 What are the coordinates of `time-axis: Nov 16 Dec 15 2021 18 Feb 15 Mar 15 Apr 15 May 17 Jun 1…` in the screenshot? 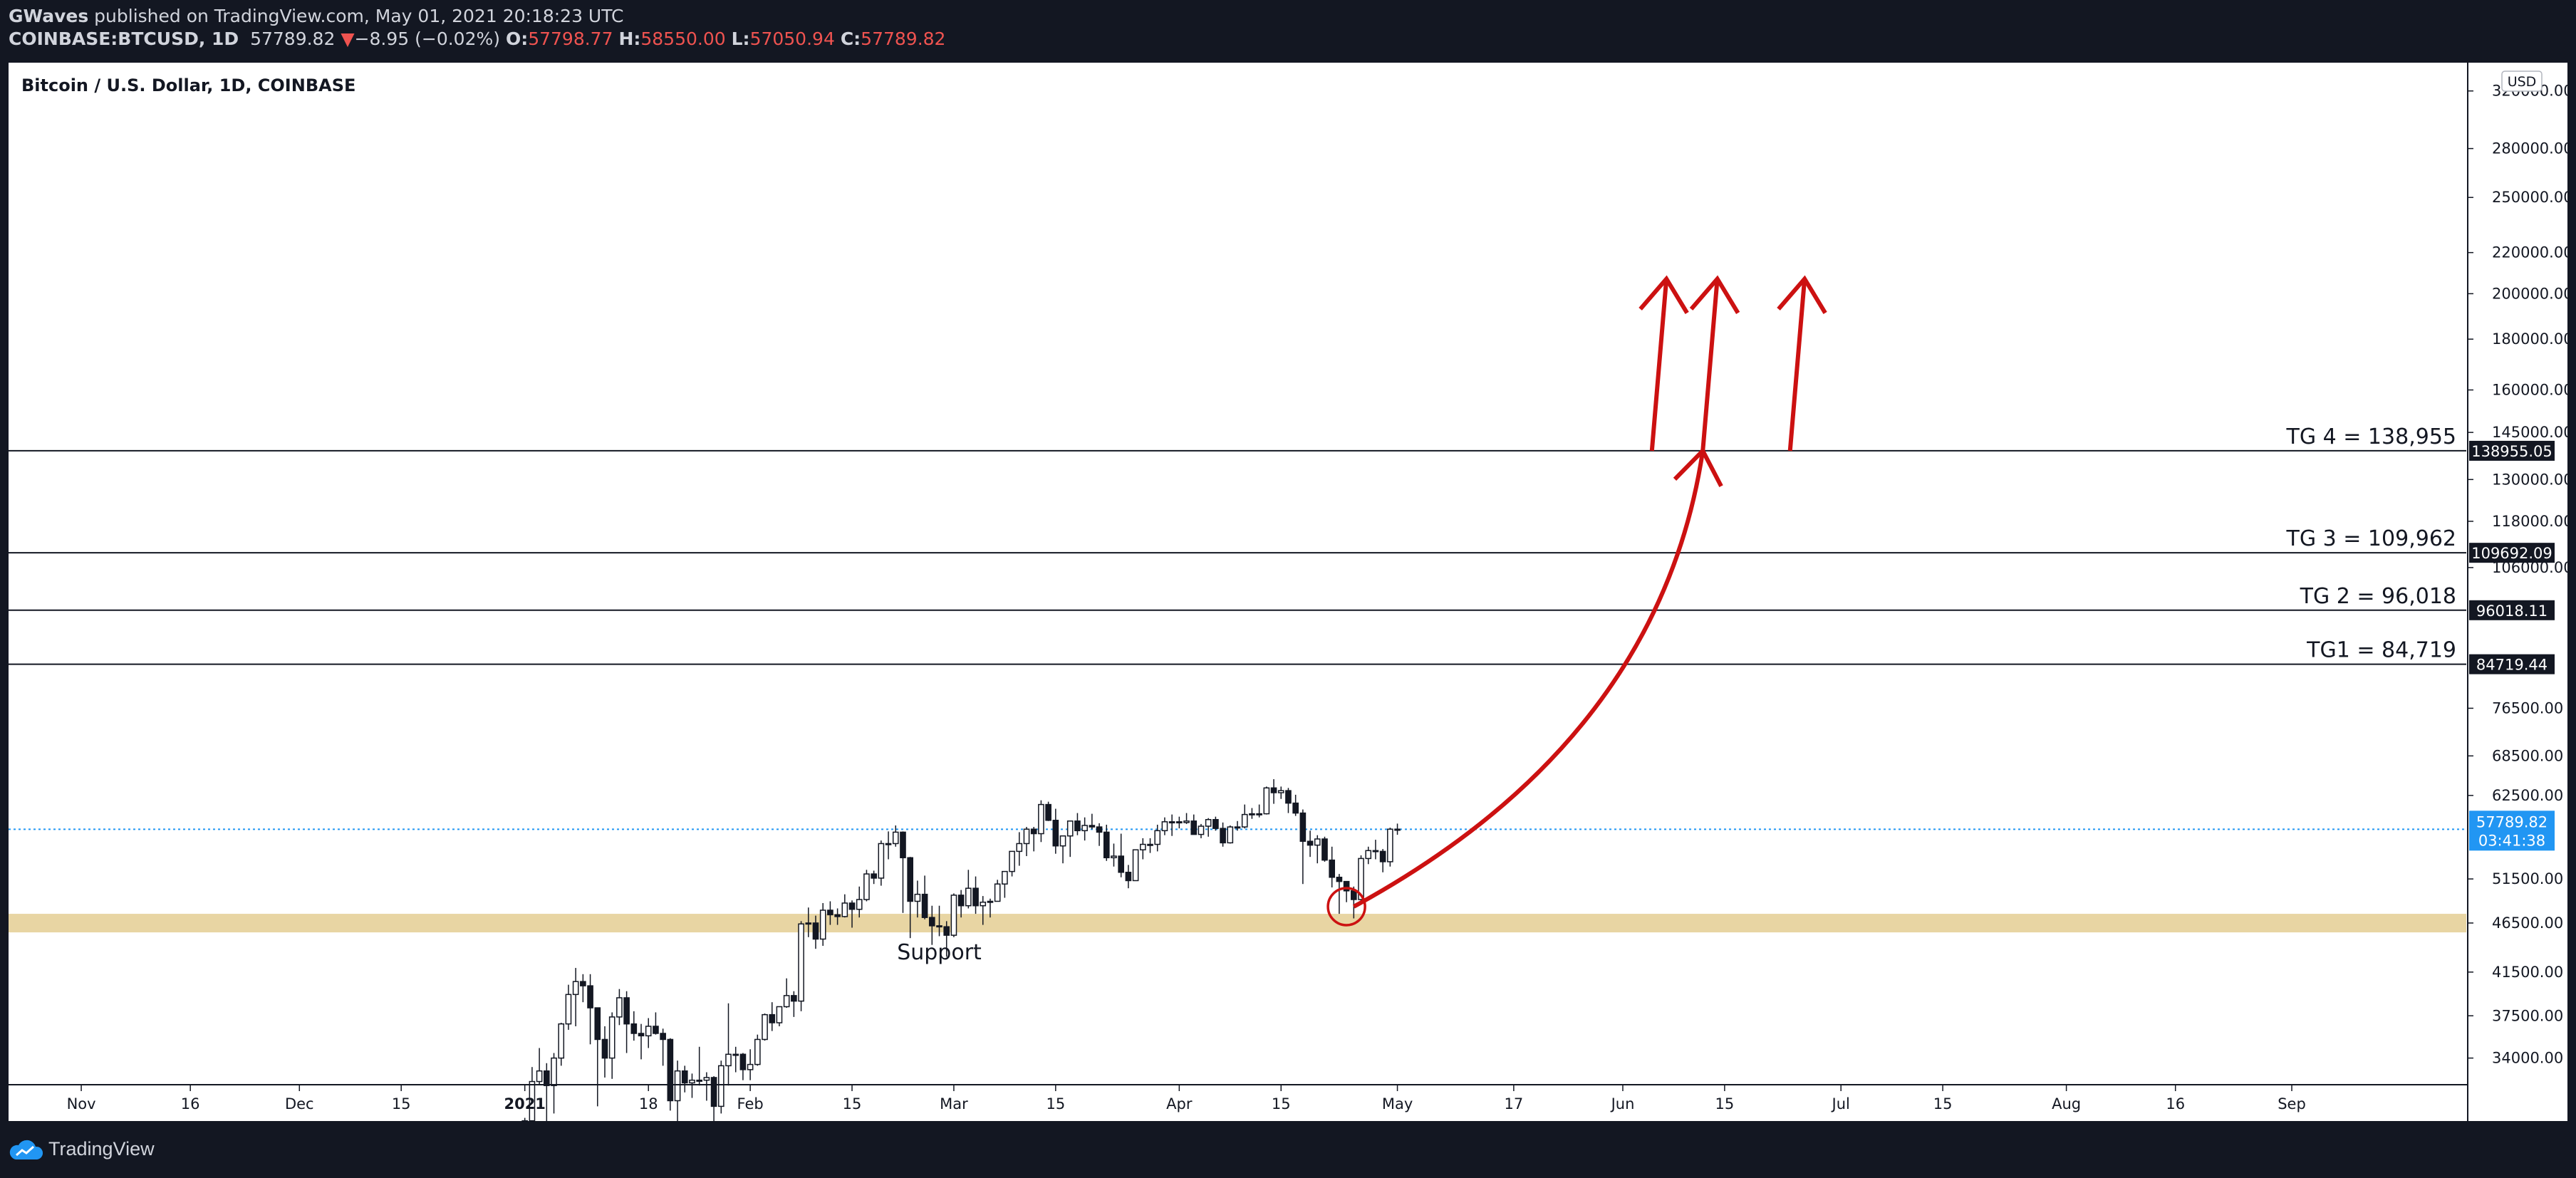 It's located at (1186, 1098).